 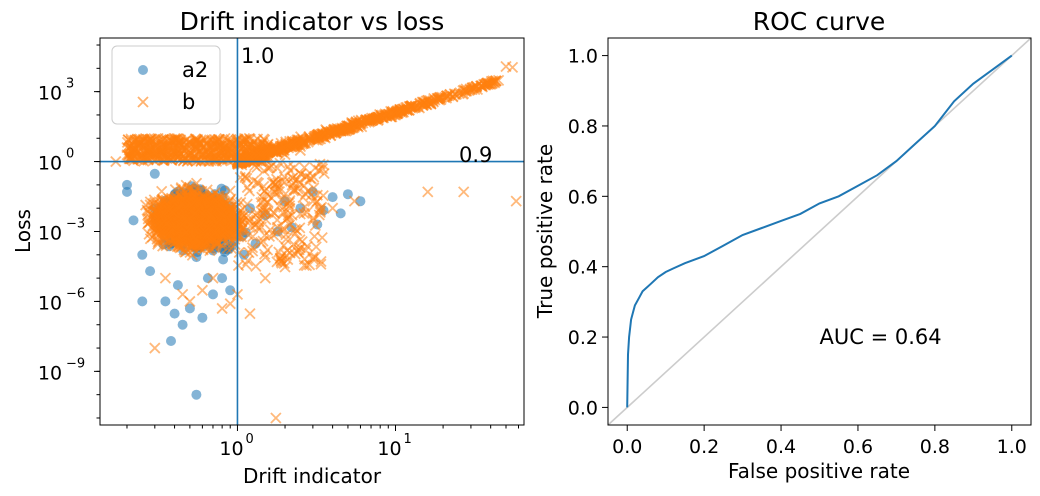 What do you see at coordinates (312, 476) in the screenshot?
I see `left-x-axis-label: Drift indicator` at bounding box center [312, 476].